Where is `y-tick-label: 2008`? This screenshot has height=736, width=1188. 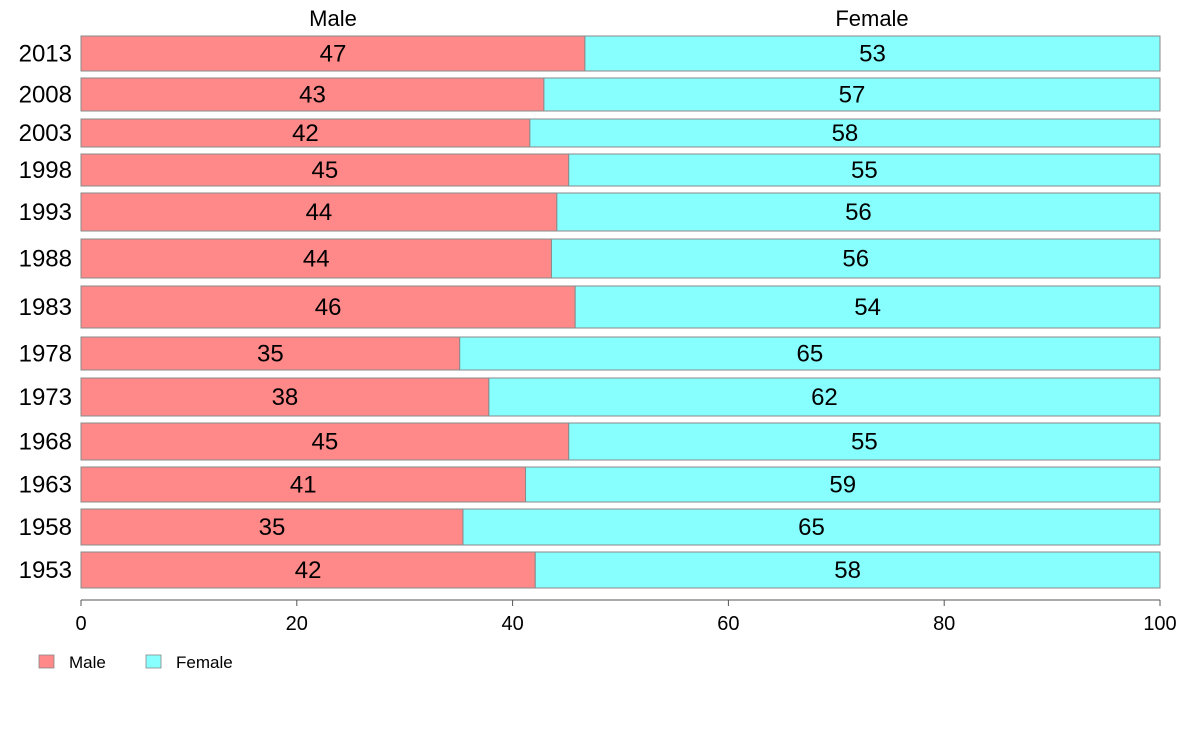 y-tick-label: 2008 is located at coordinates (45, 95).